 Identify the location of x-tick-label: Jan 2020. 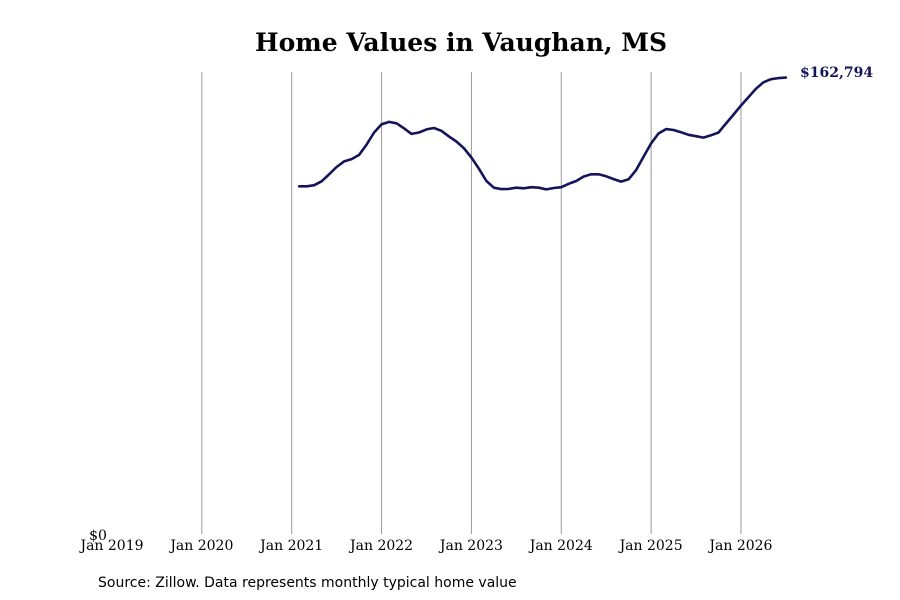
(200, 546).